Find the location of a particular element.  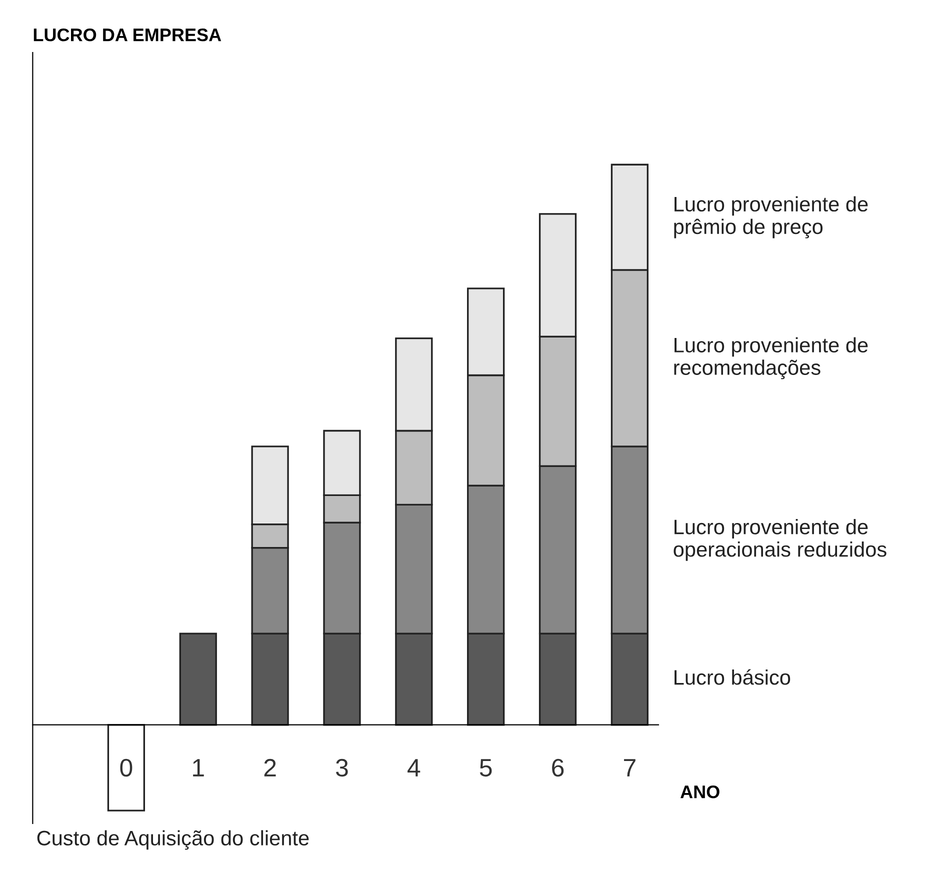

series-label: Lucro proveniente de recomendações is located at coordinates (771, 358).